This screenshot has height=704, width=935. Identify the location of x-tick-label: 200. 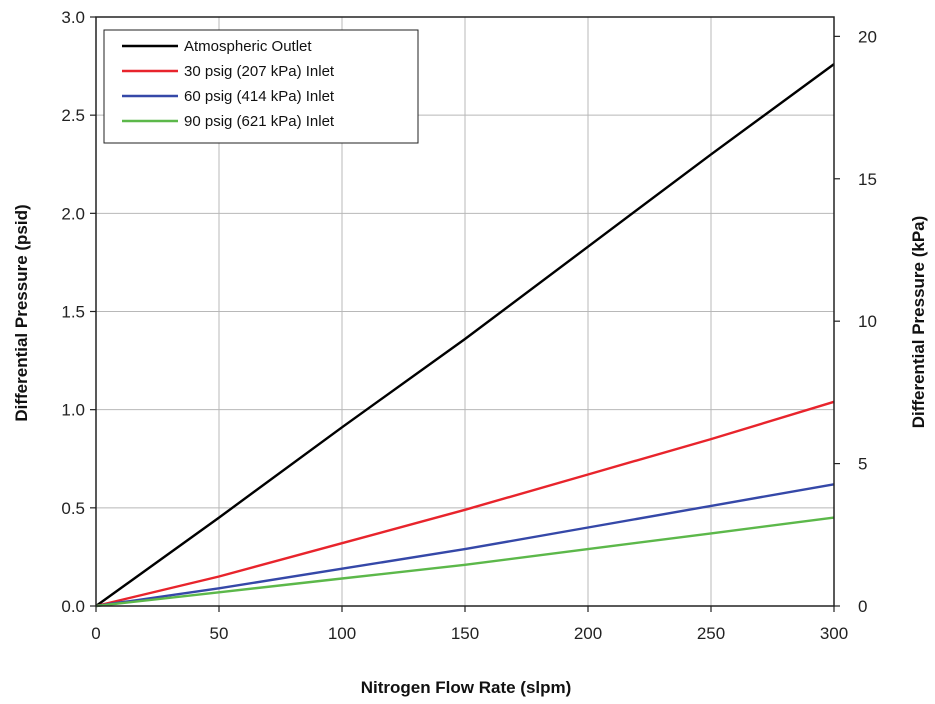
(588, 633).